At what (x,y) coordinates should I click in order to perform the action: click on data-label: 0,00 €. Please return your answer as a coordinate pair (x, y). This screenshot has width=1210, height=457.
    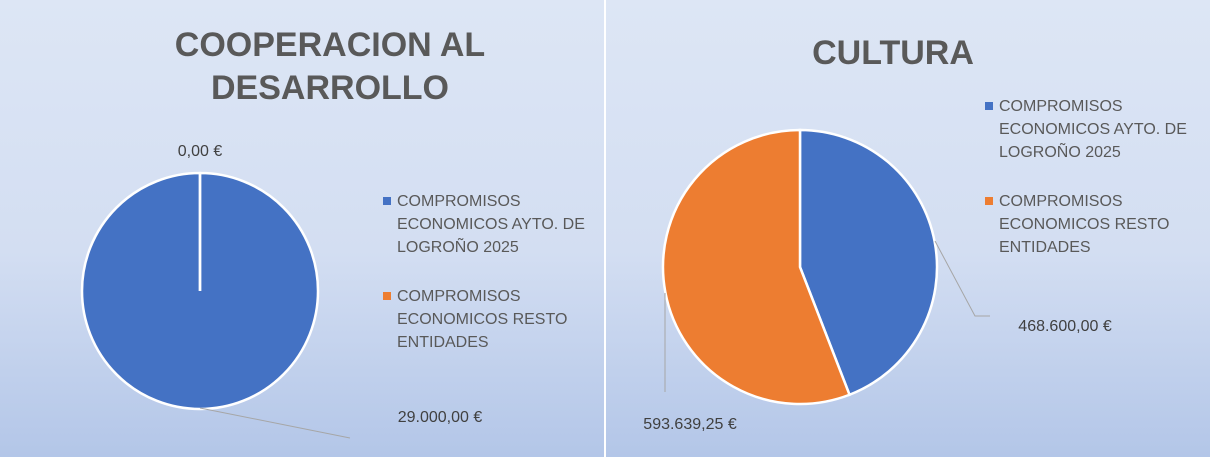
    Looking at the image, I should click on (200, 151).